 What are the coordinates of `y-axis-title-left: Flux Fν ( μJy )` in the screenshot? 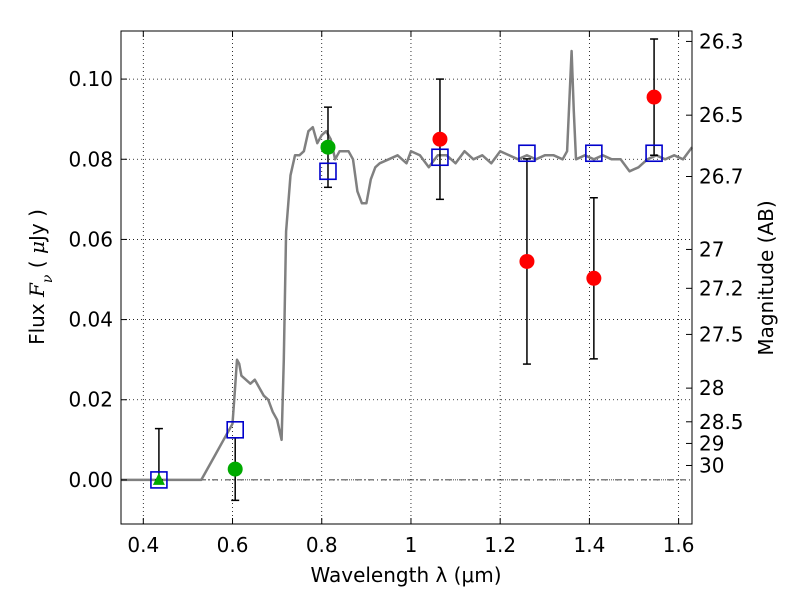 It's located at (40, 277).